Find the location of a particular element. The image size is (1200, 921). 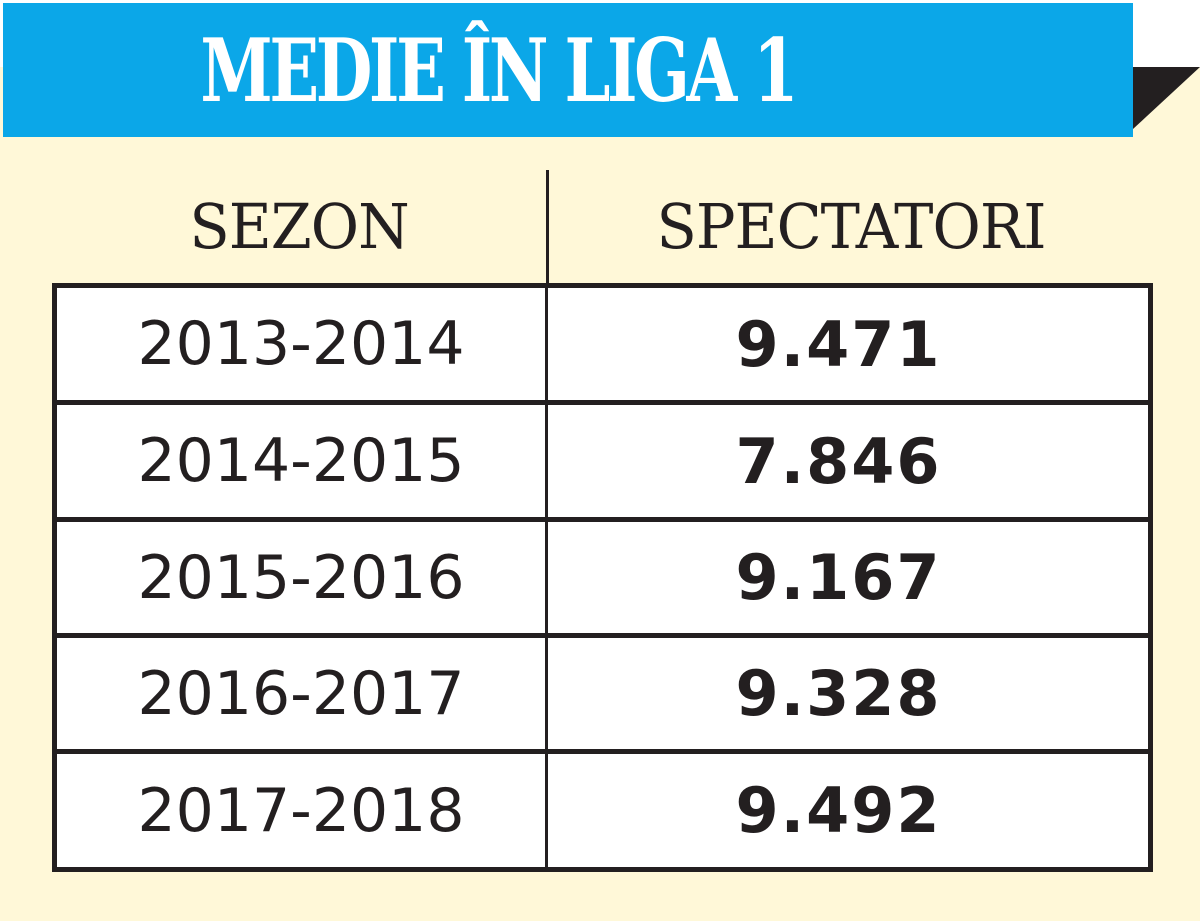

season-cell: 2017-2018 is located at coordinates (302, 810).